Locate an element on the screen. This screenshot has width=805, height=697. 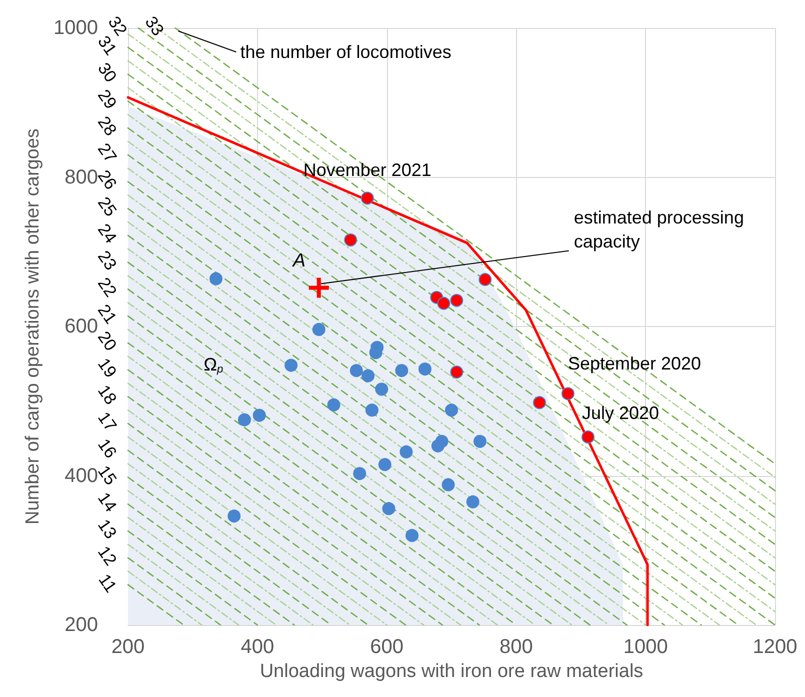
text: 23 is located at coordinates (107, 260).